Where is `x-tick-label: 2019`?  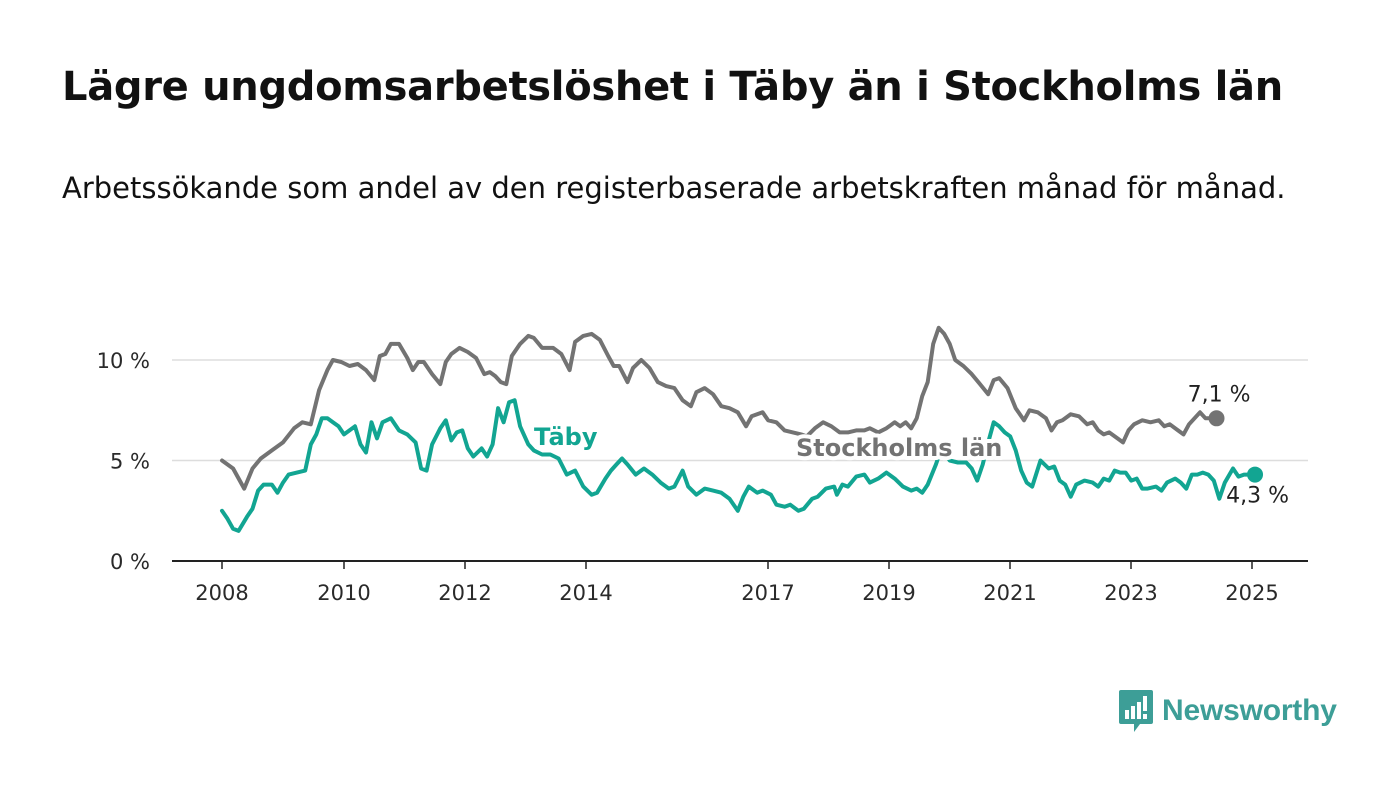
x-tick-label: 2019 is located at coordinates (888, 593).